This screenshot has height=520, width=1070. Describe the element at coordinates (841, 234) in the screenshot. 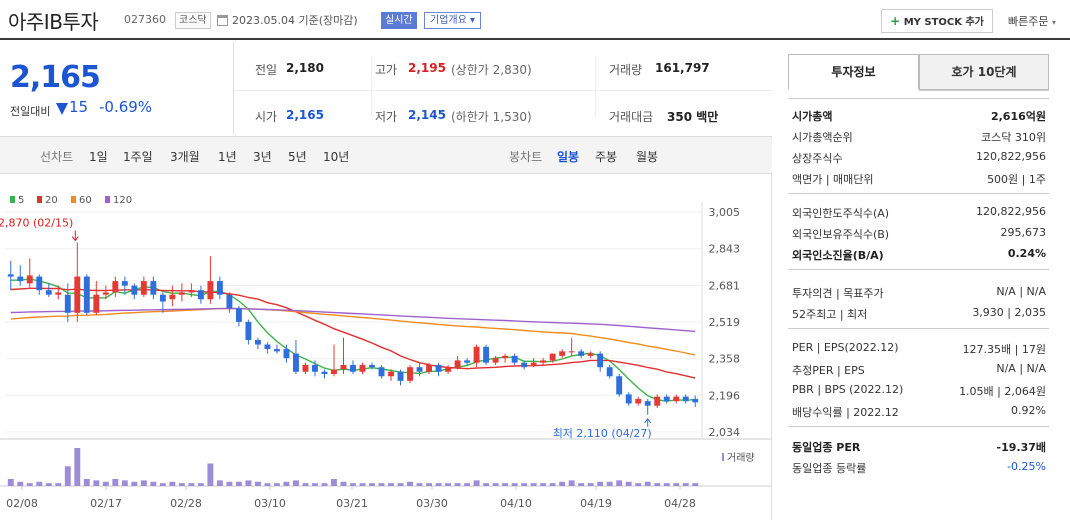

I see `info-row-label: 외국인보유주식수(B)` at that location.